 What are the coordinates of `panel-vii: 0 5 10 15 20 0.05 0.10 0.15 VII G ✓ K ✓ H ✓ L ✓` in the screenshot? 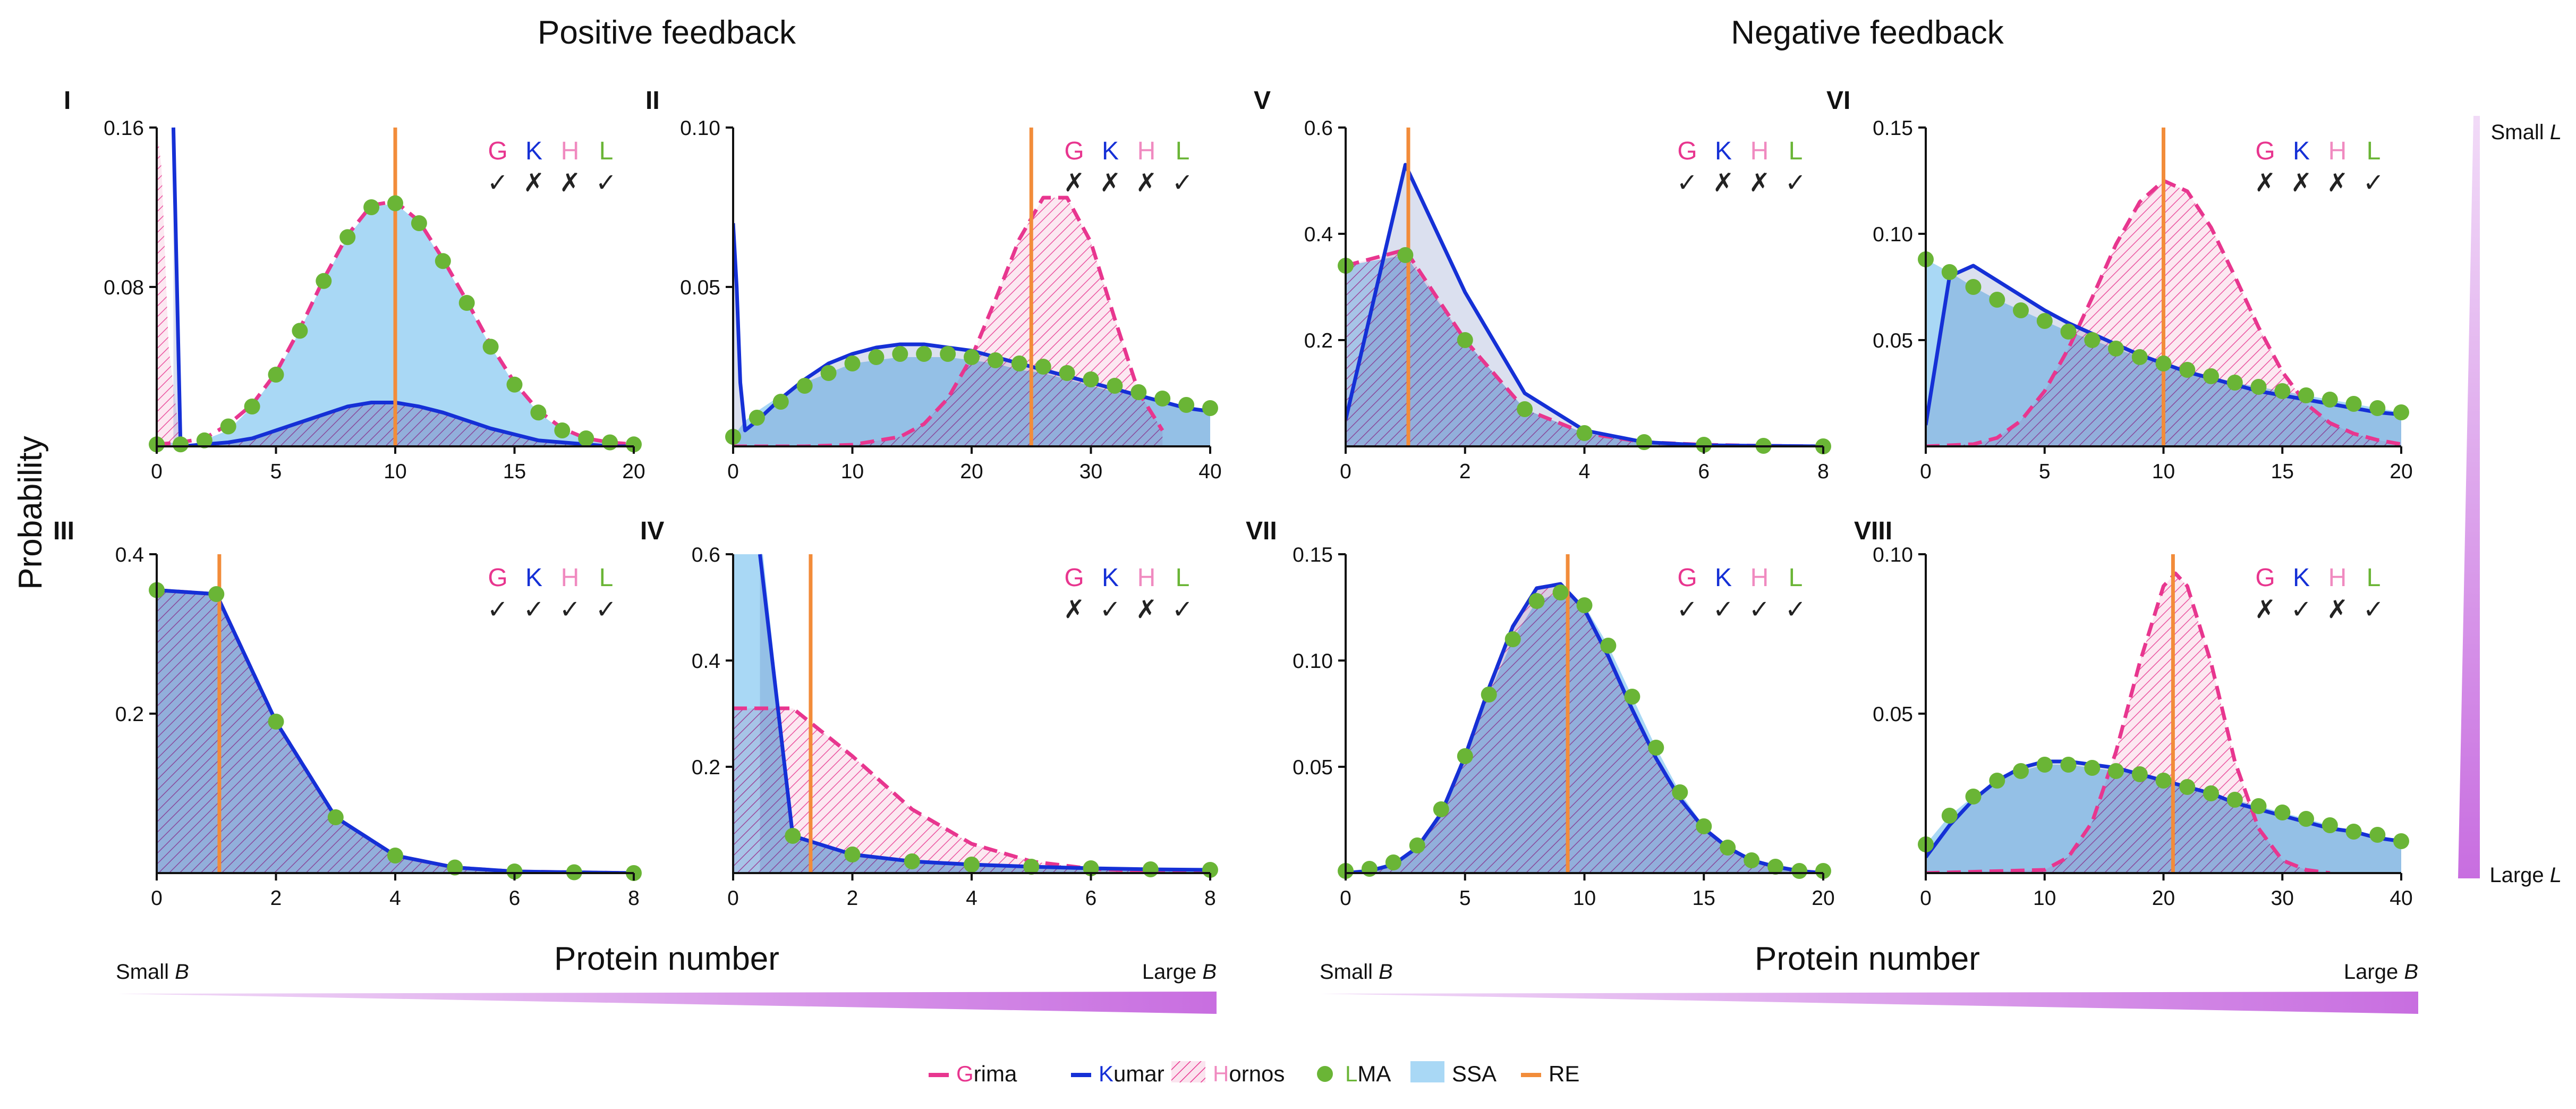 It's located at (1540, 713).